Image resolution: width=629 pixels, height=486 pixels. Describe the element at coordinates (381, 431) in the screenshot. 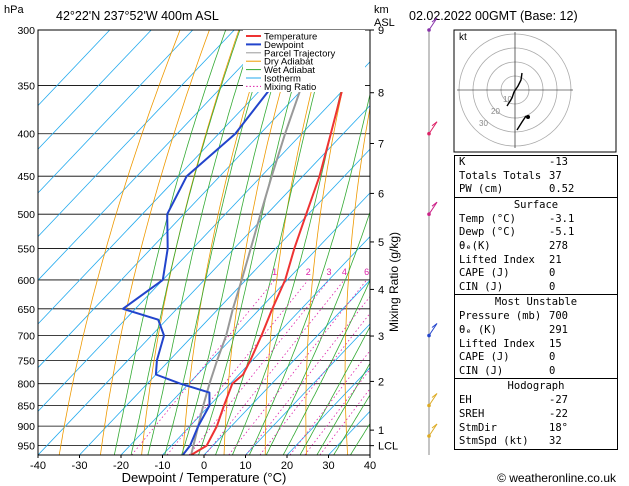

I see `km-tick-label: 1` at that location.